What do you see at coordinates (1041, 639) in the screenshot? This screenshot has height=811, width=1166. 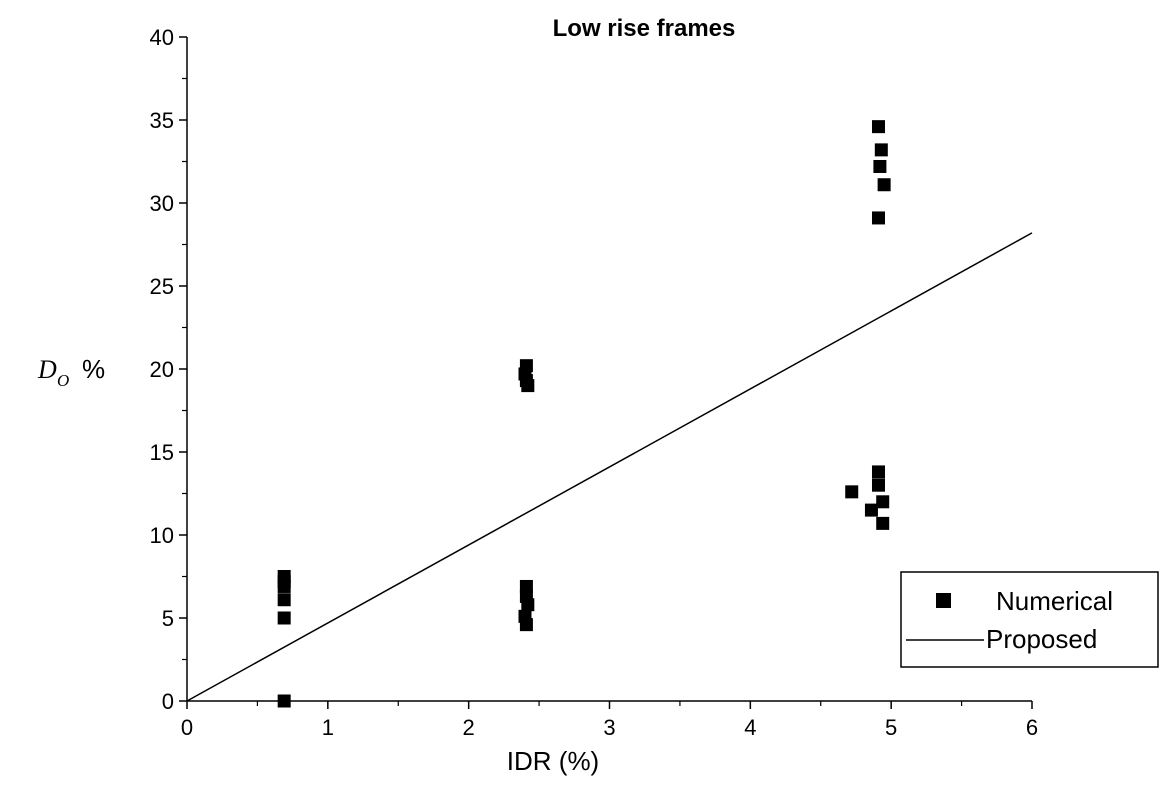 I see `legend-label-proposed: Proposed` at bounding box center [1041, 639].